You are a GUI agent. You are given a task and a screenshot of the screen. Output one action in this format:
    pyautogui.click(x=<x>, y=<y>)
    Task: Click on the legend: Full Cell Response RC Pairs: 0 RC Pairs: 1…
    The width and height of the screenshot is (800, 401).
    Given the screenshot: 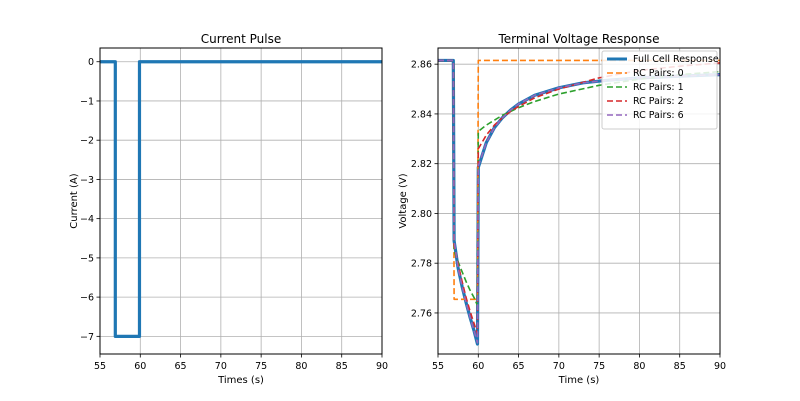 What is the action you would take?
    pyautogui.click(x=660, y=90)
    